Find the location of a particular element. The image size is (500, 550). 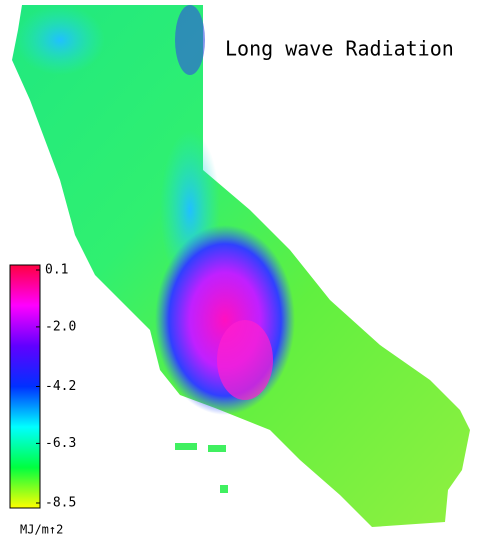

colorbar-unit: MJ/m↑2 is located at coordinates (41, 530).